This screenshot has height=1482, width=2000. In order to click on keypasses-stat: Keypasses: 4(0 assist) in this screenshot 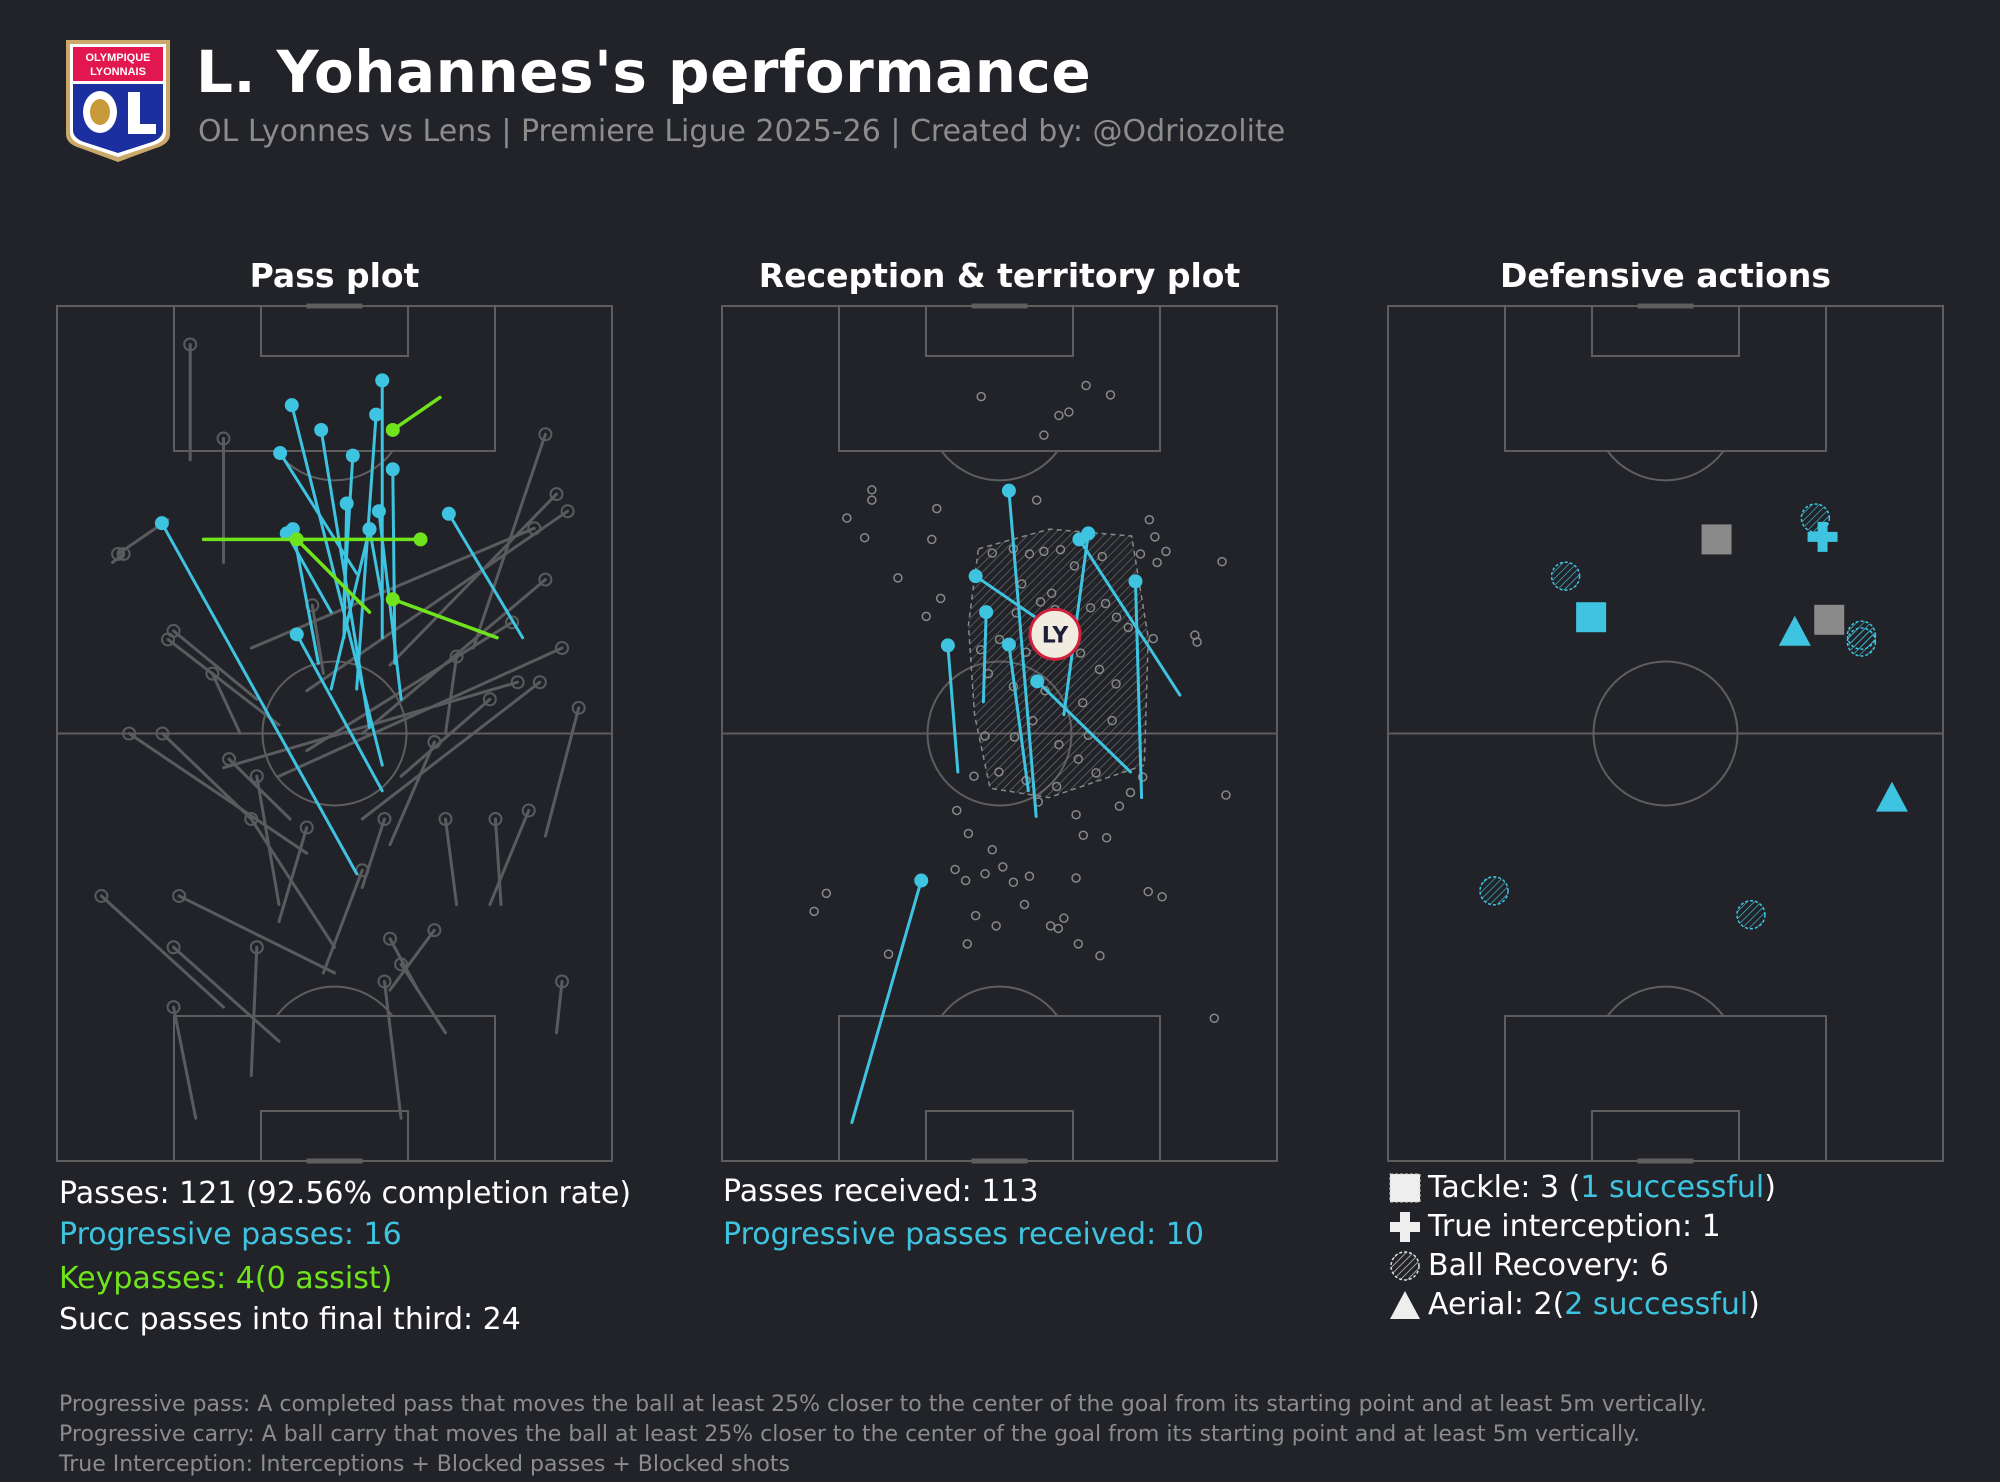, I will do `click(226, 1278)`.